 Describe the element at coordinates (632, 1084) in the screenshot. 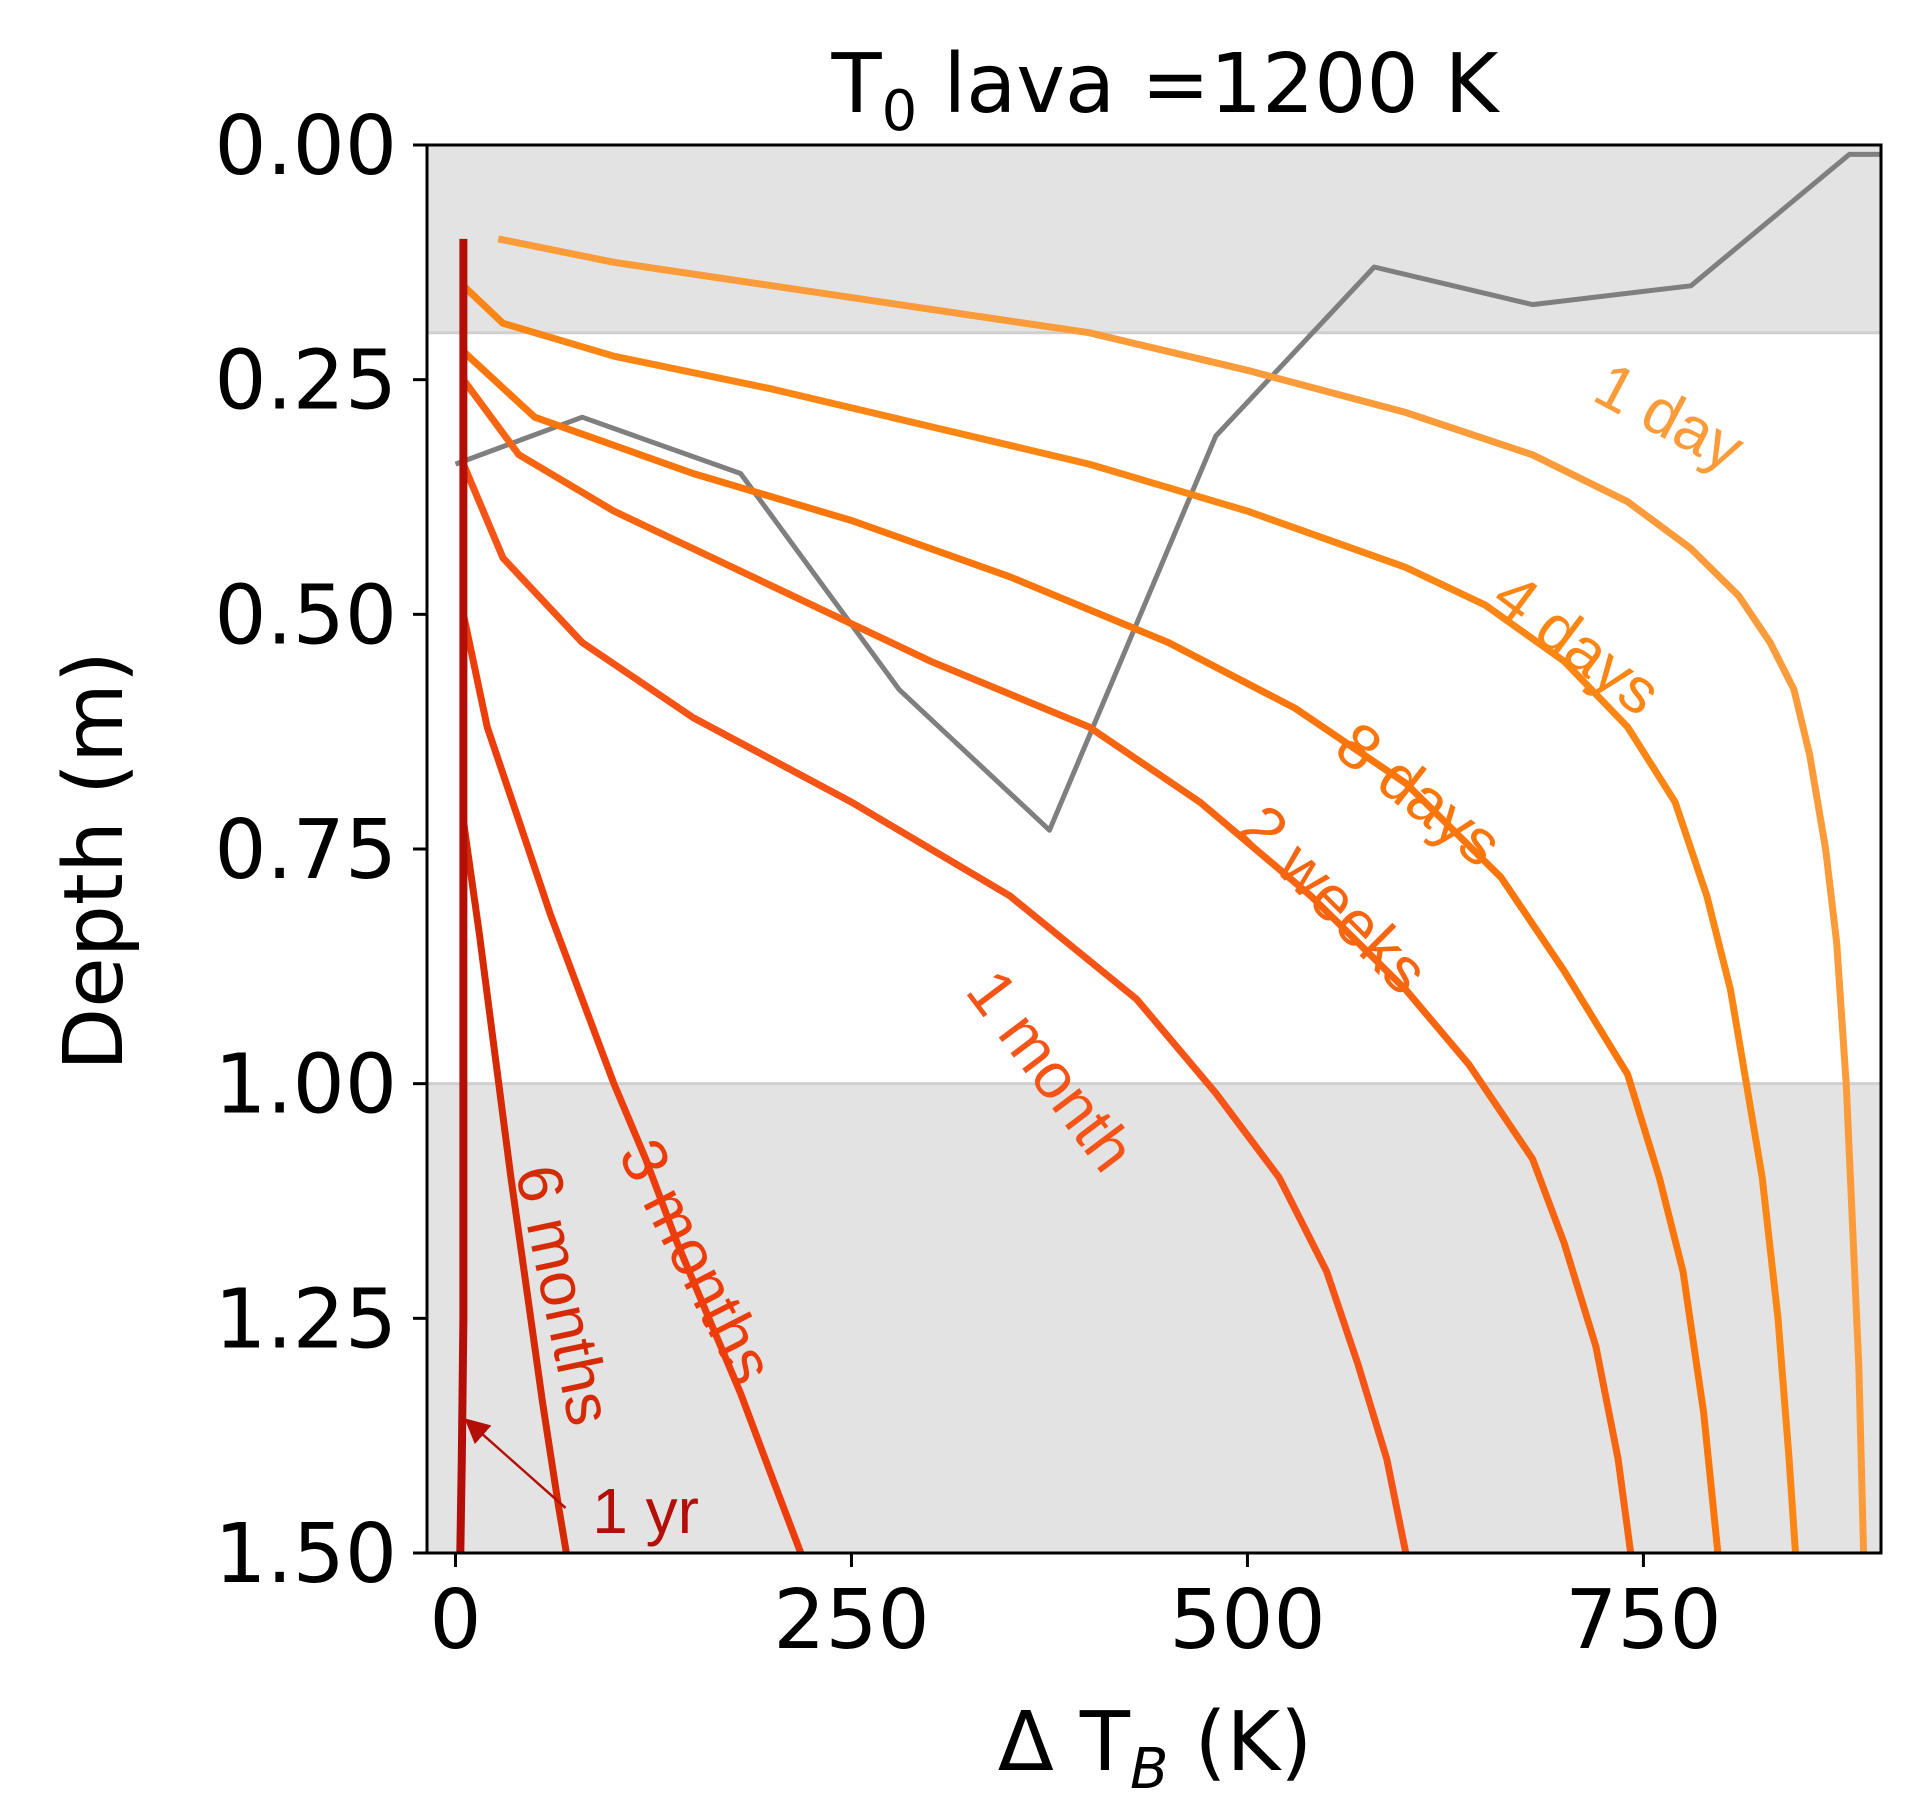

I see `series-line-3-months` at that location.